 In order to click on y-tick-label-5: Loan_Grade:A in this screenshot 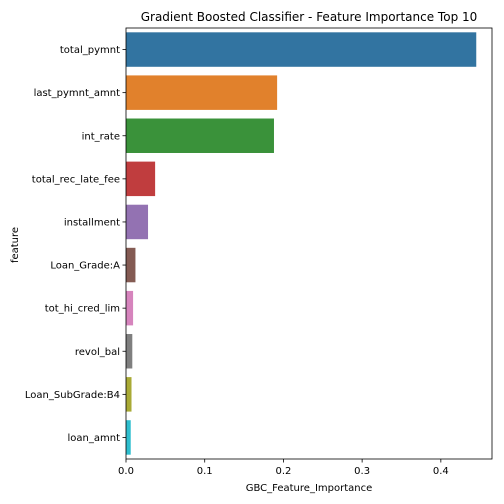, I will do `click(85, 266)`.